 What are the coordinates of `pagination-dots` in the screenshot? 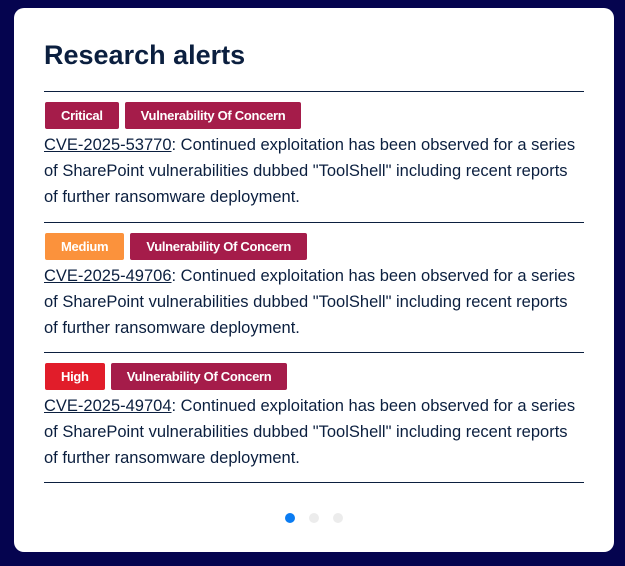 It's located at (314, 518).